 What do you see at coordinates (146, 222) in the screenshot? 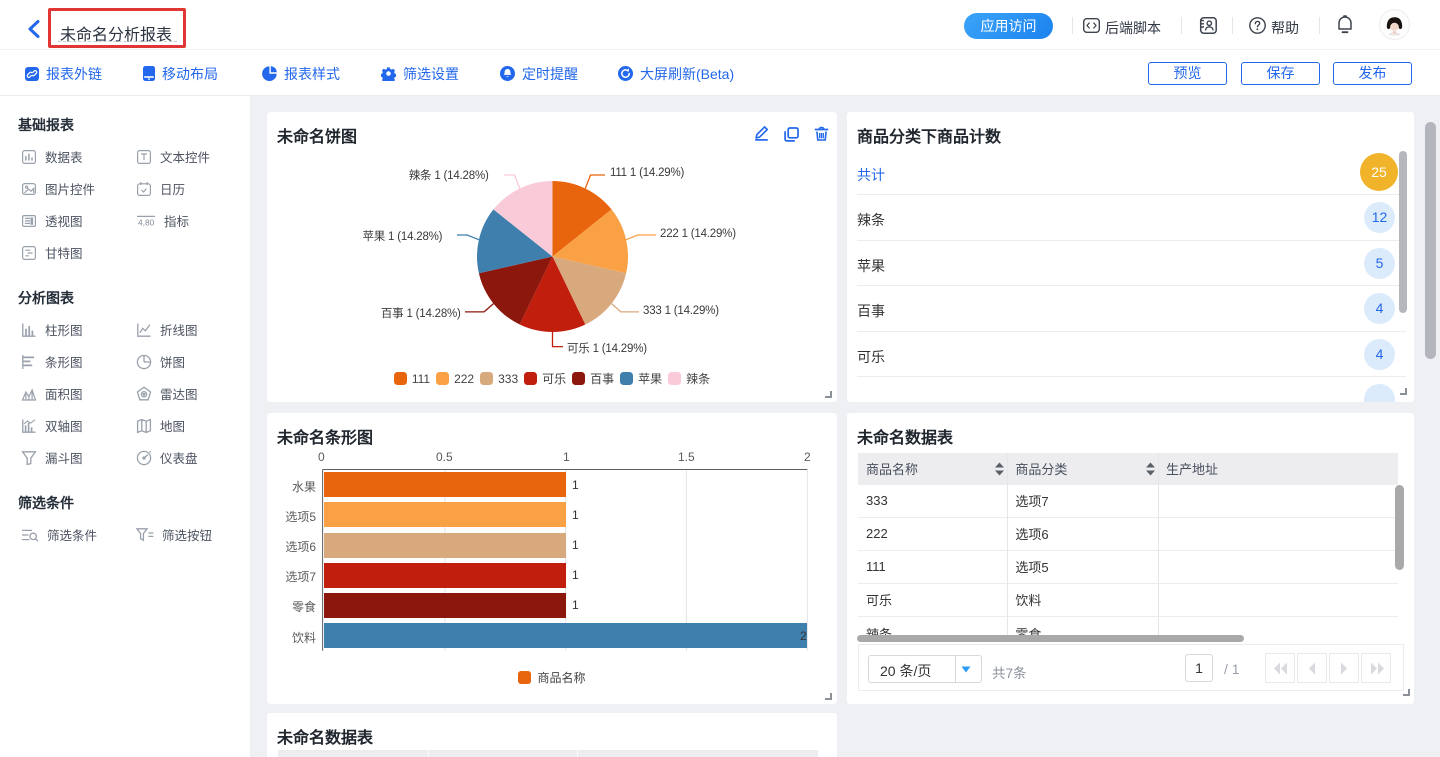
I see `svg-text: 4,80` at bounding box center [146, 222].